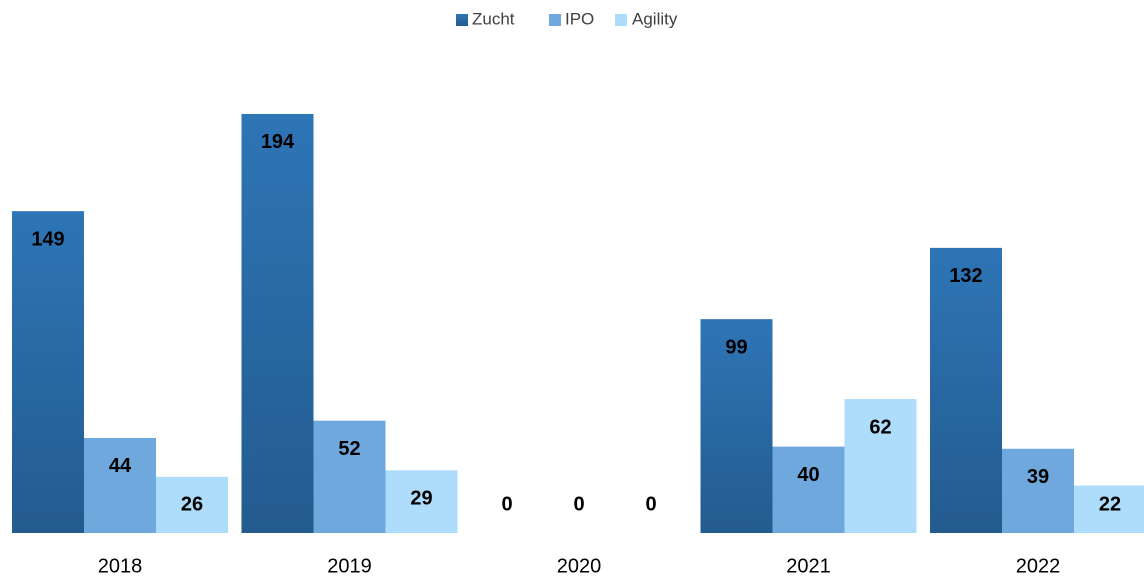  I want to click on value-label: 29, so click(421, 499).